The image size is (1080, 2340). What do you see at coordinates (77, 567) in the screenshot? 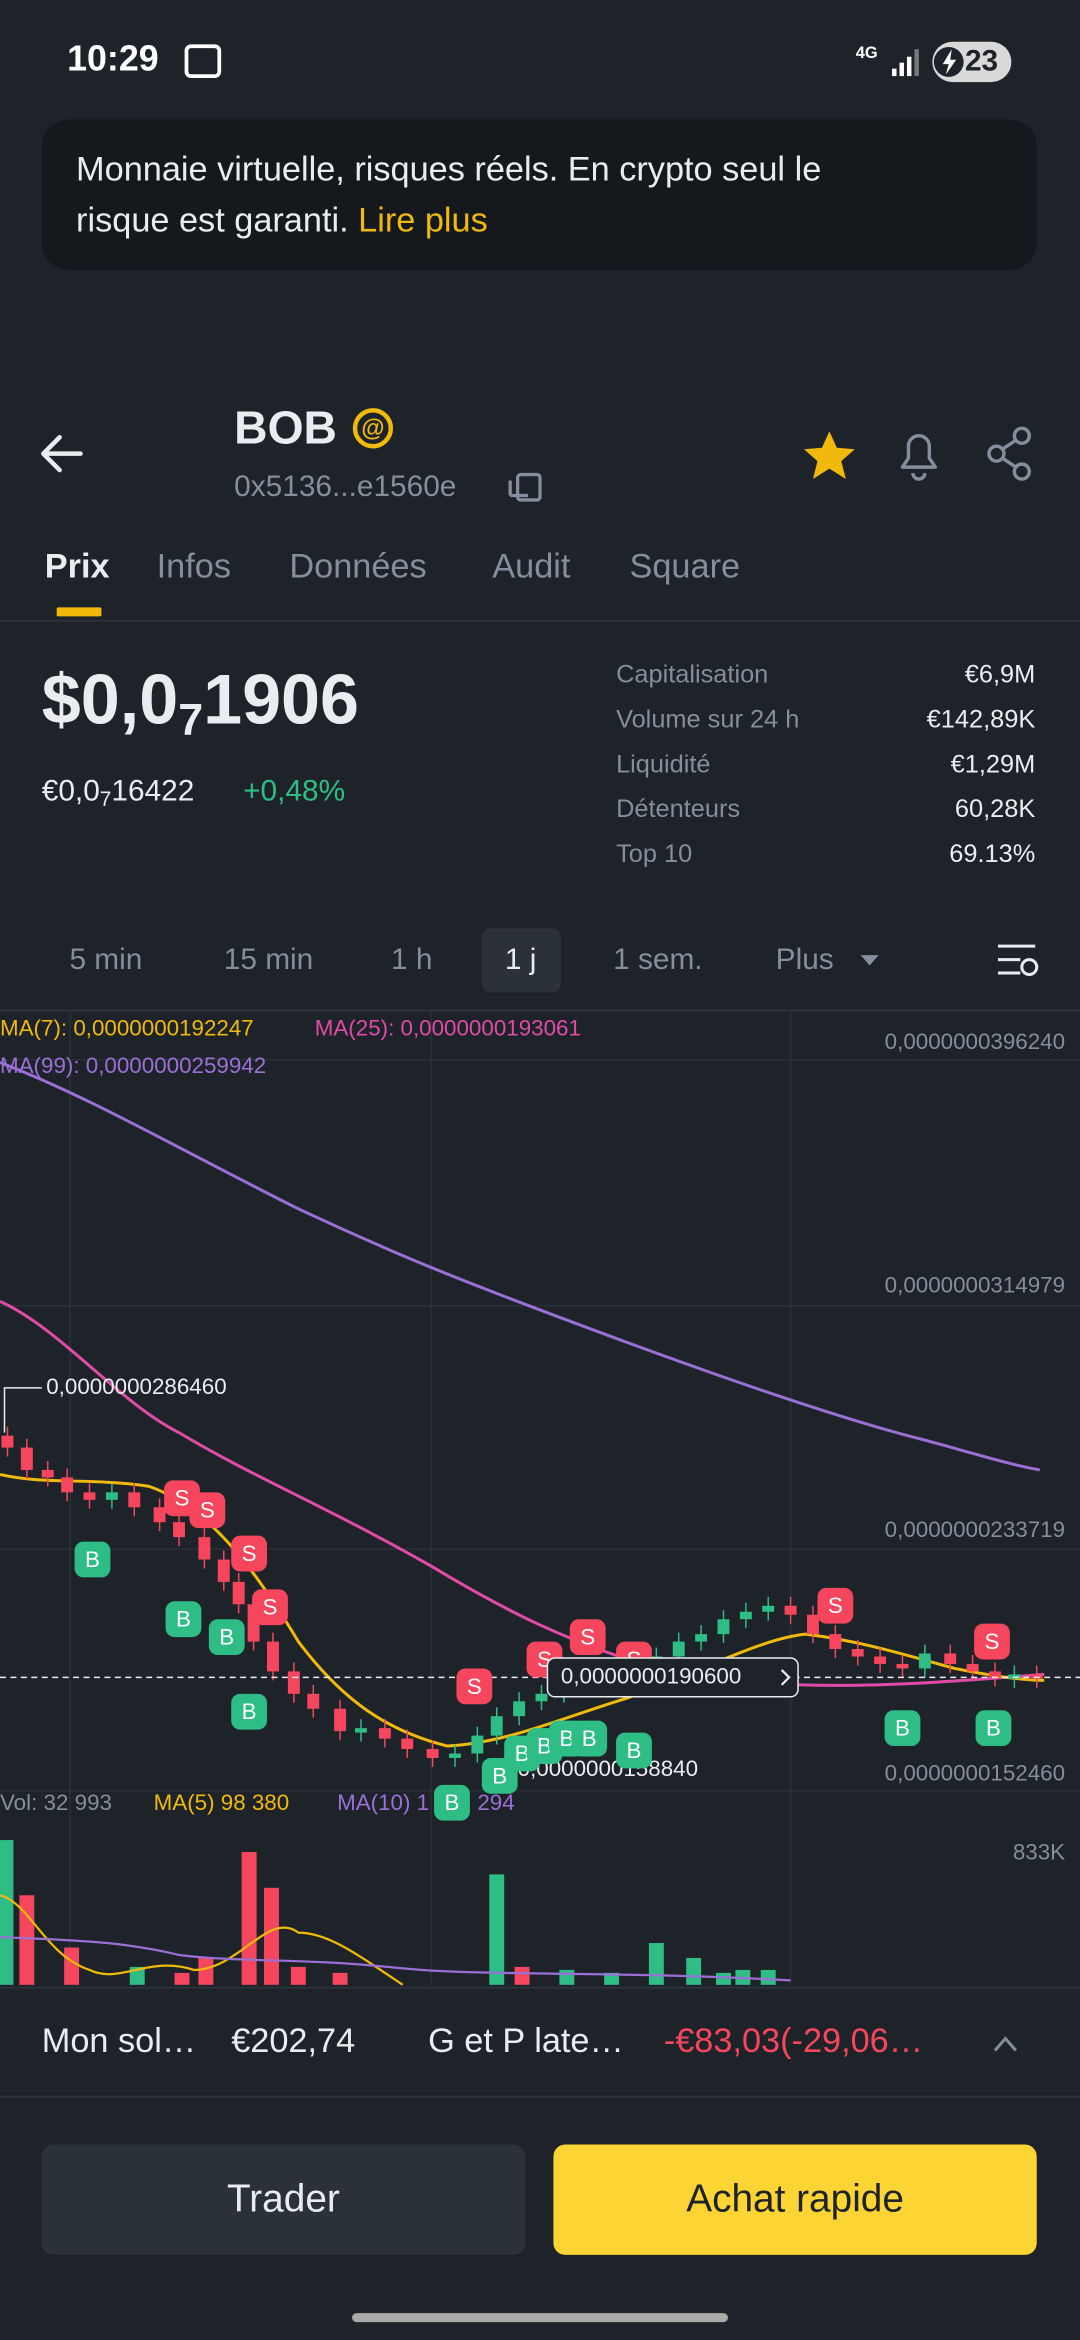
I see `tab: Prix` at bounding box center [77, 567].